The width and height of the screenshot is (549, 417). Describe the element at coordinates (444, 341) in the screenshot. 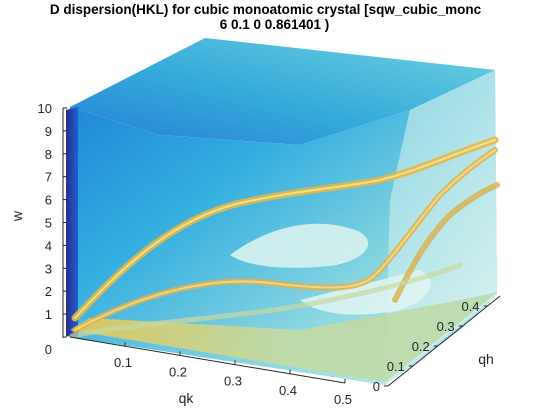

I see `y-axis-line` at that location.